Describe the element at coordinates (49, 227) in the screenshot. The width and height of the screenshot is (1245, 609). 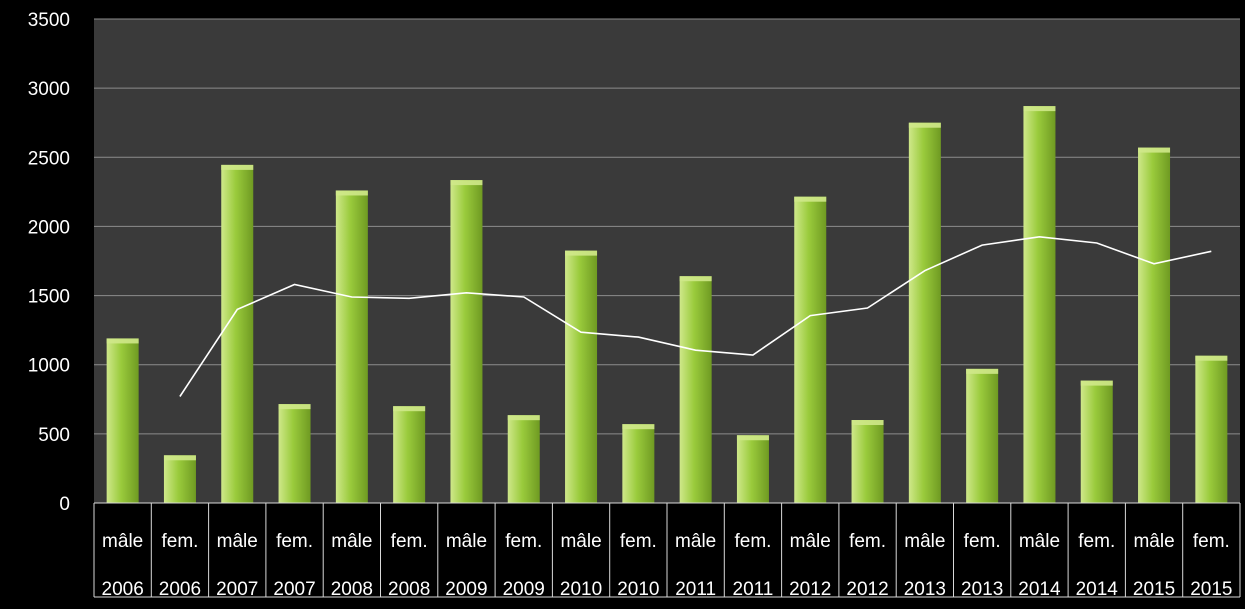
I see `y-tick-label: 2000` at that location.